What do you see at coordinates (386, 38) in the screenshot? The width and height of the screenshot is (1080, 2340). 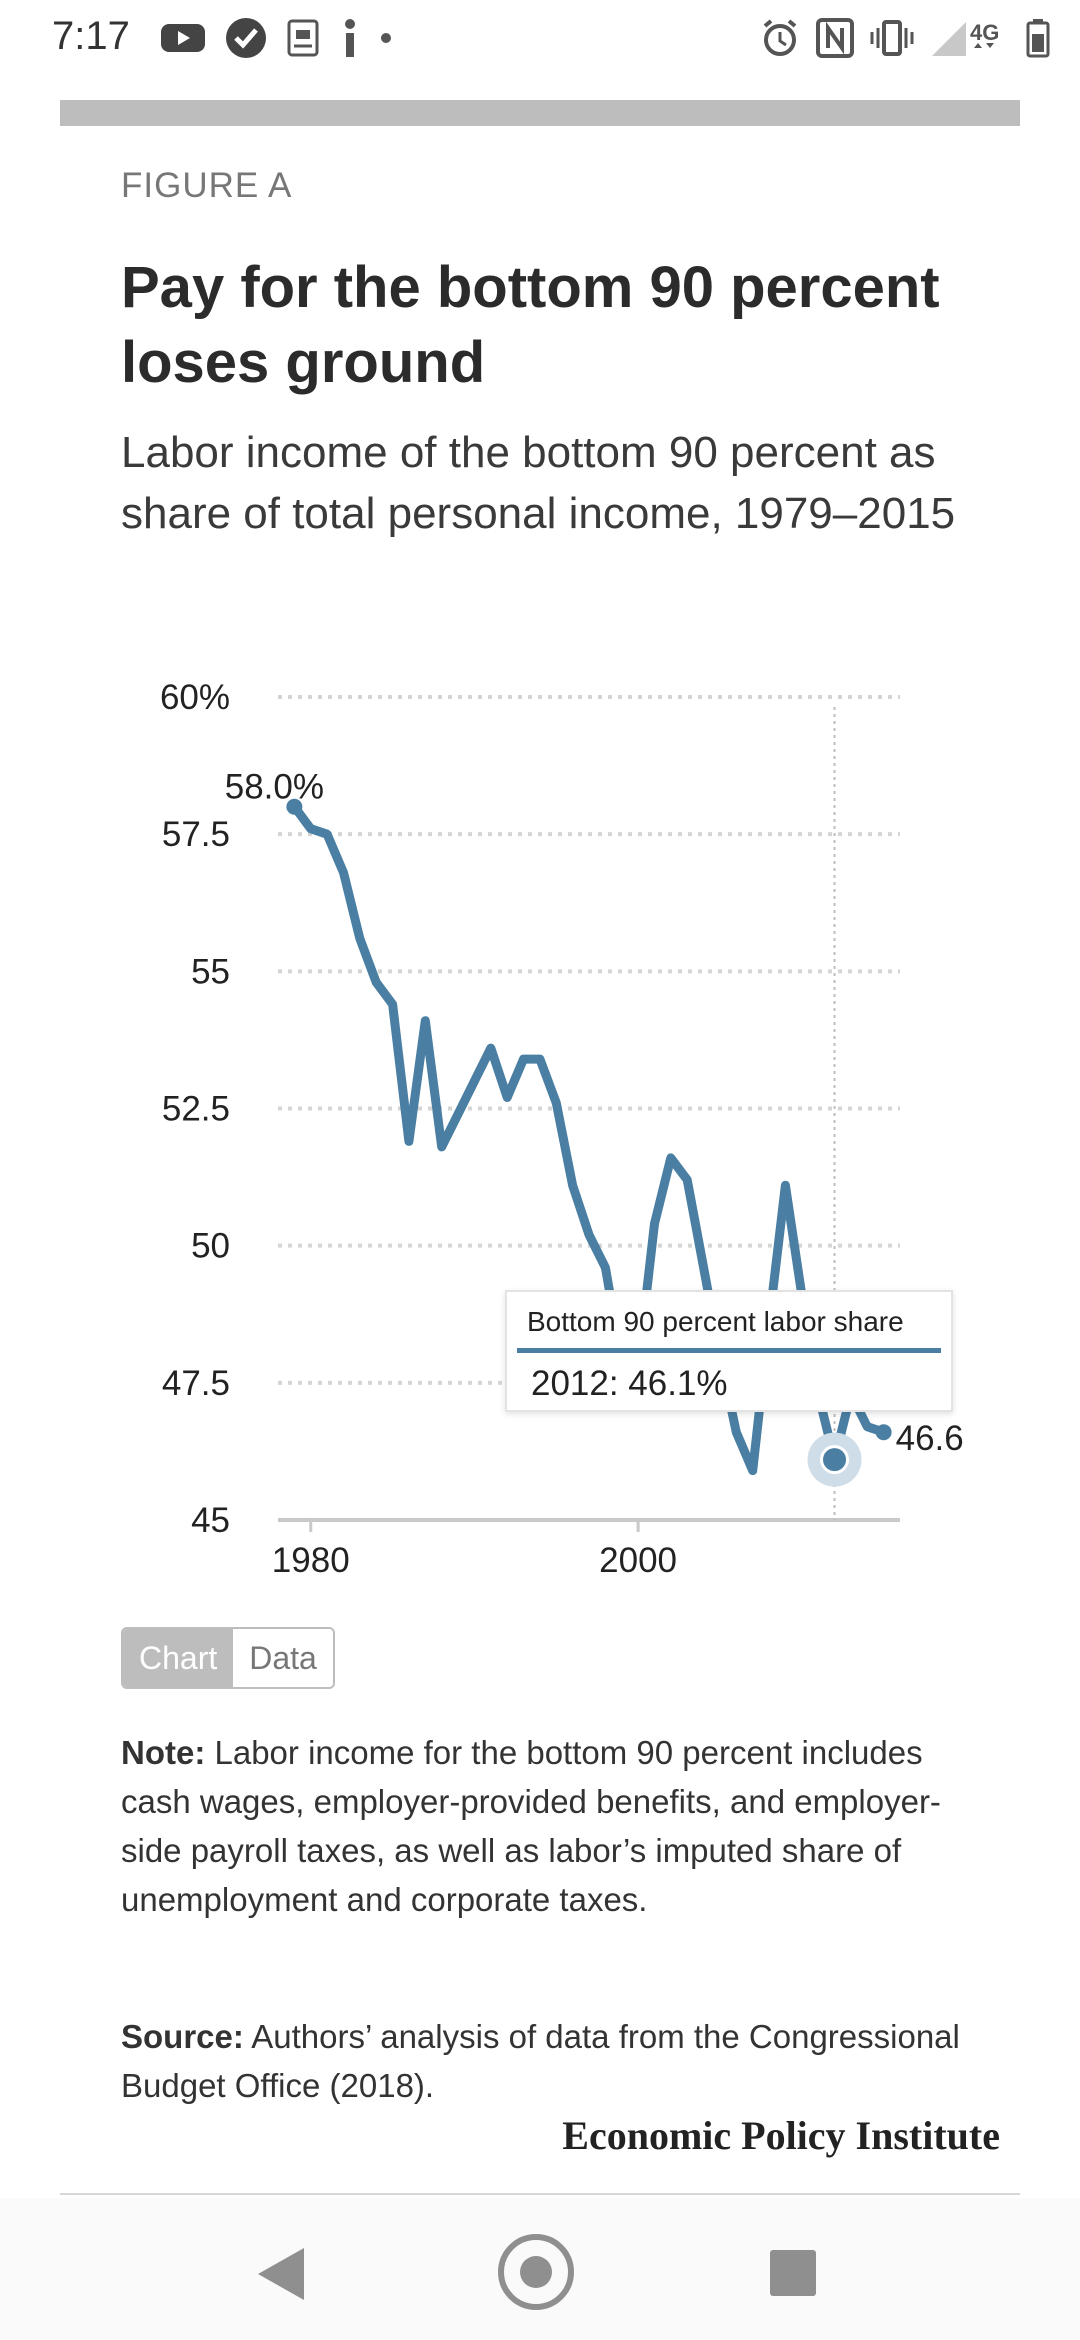 I see `dot-icon` at bounding box center [386, 38].